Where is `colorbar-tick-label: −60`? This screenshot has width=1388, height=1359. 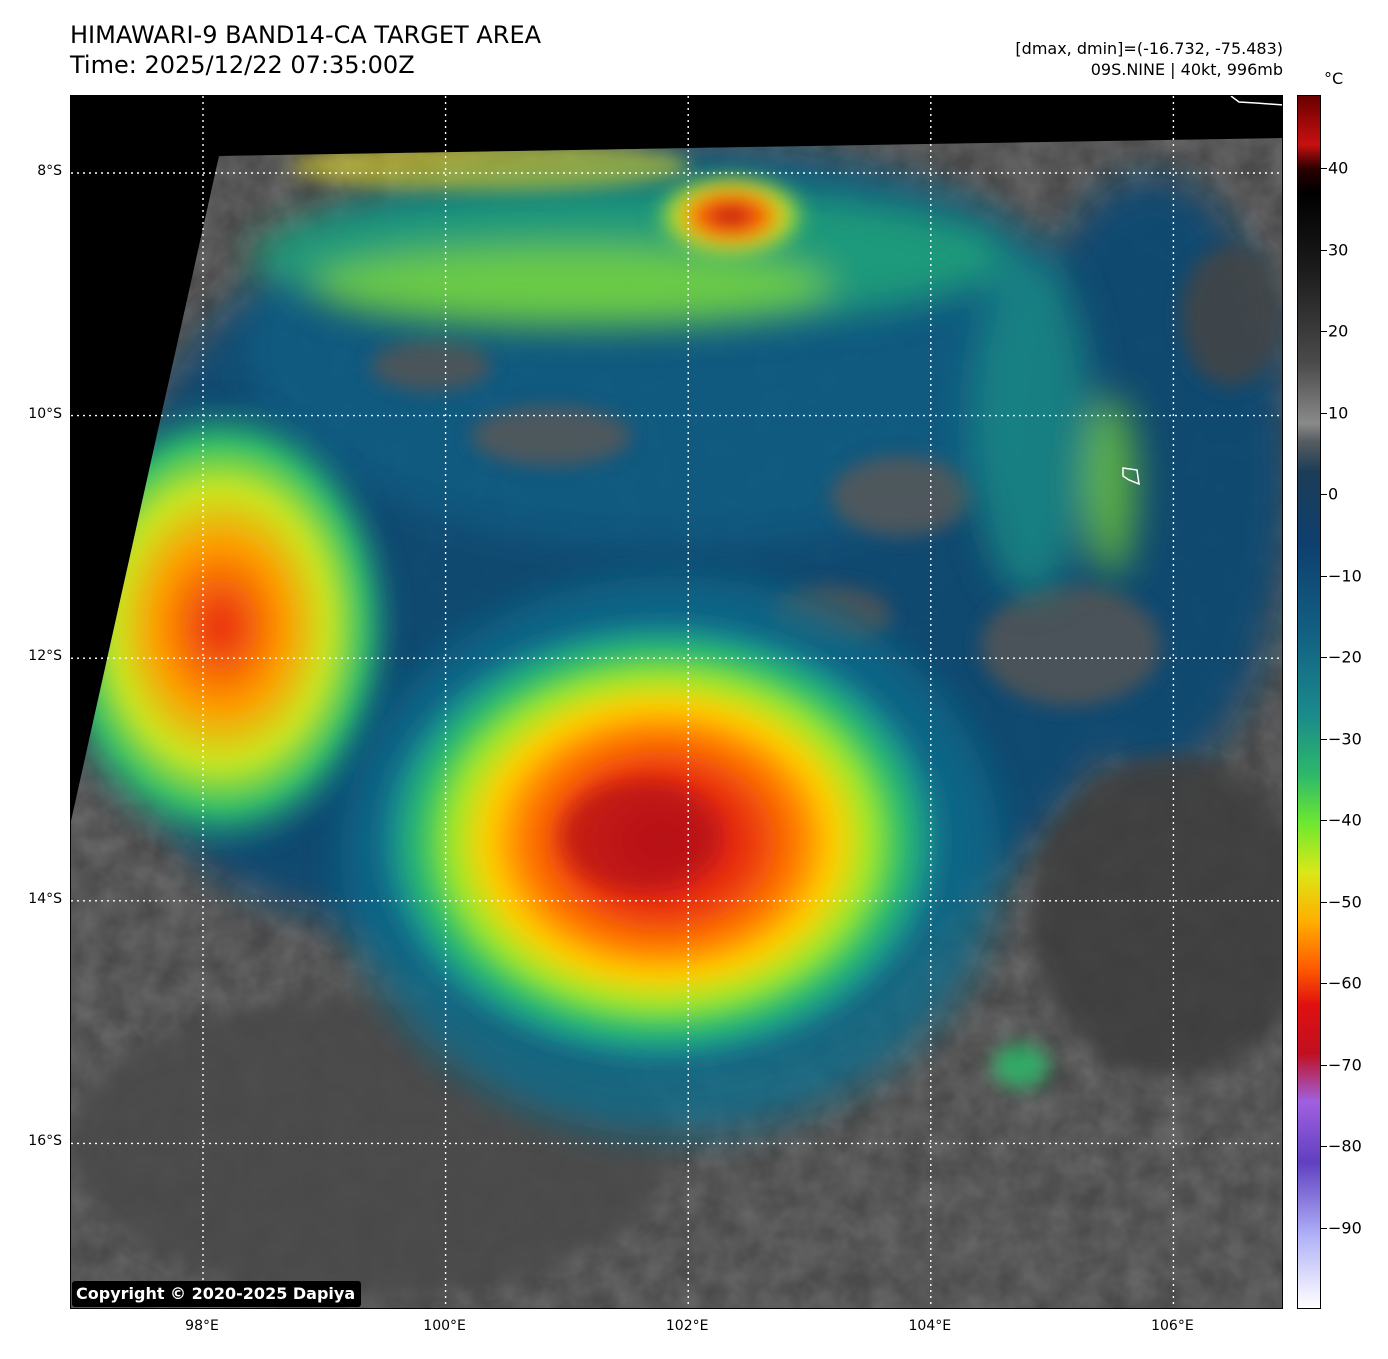 colorbar-tick-label: −60 is located at coordinates (1345, 983).